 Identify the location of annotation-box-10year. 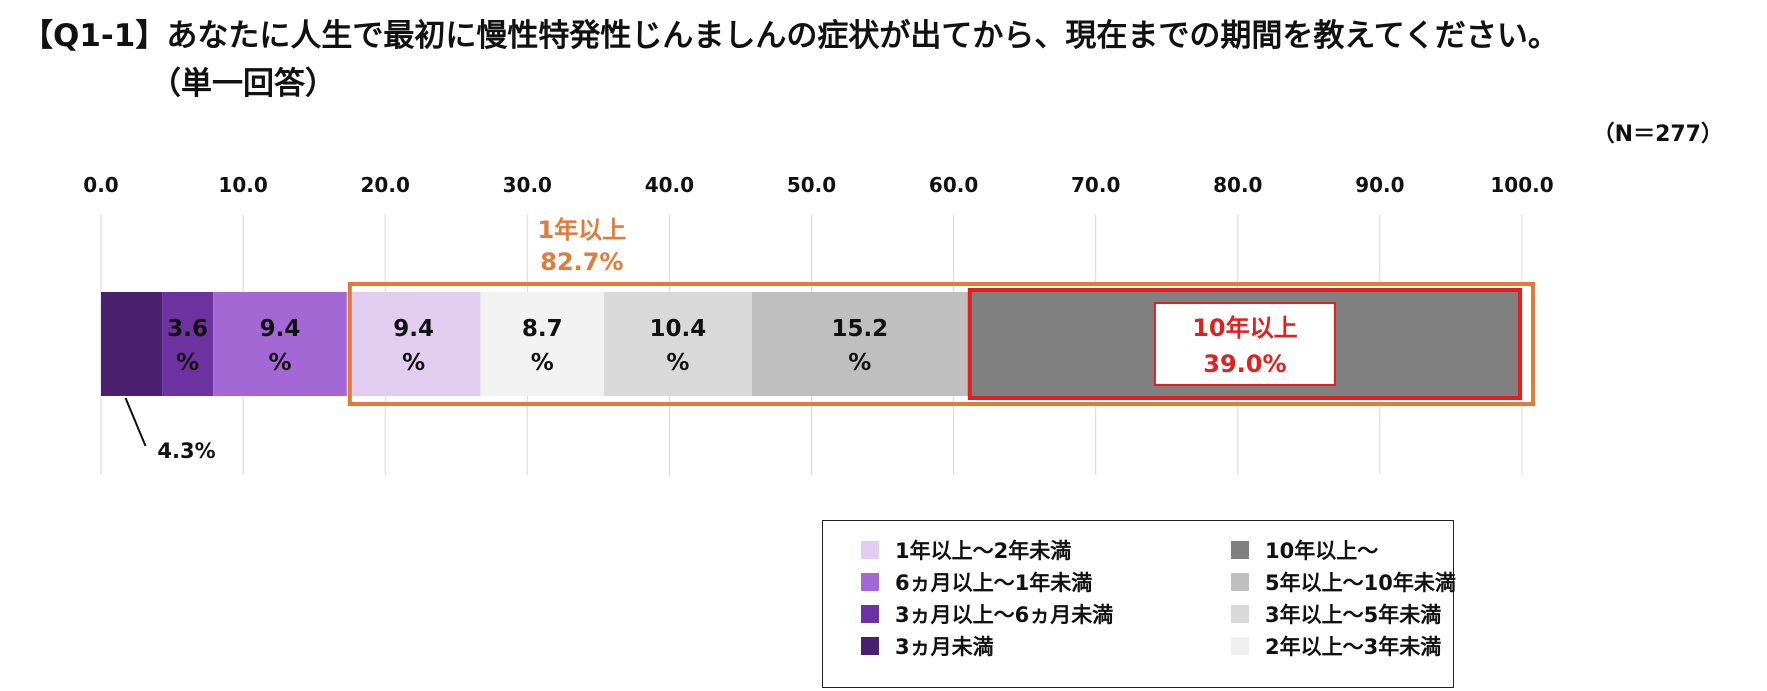
(1244, 344).